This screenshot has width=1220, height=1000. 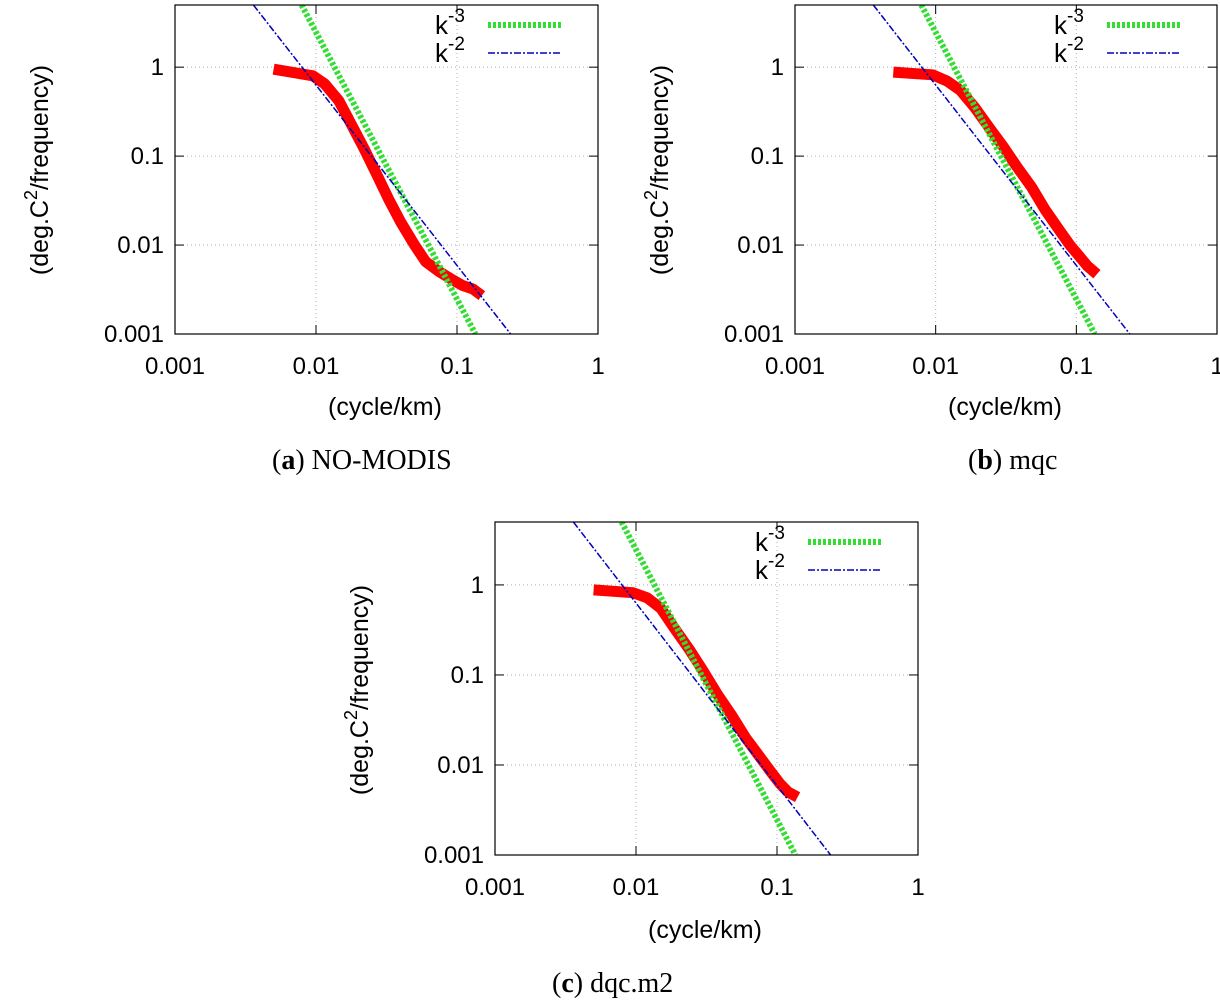 What do you see at coordinates (567, 983) in the screenshot?
I see `caption-c-letter: c` at bounding box center [567, 983].